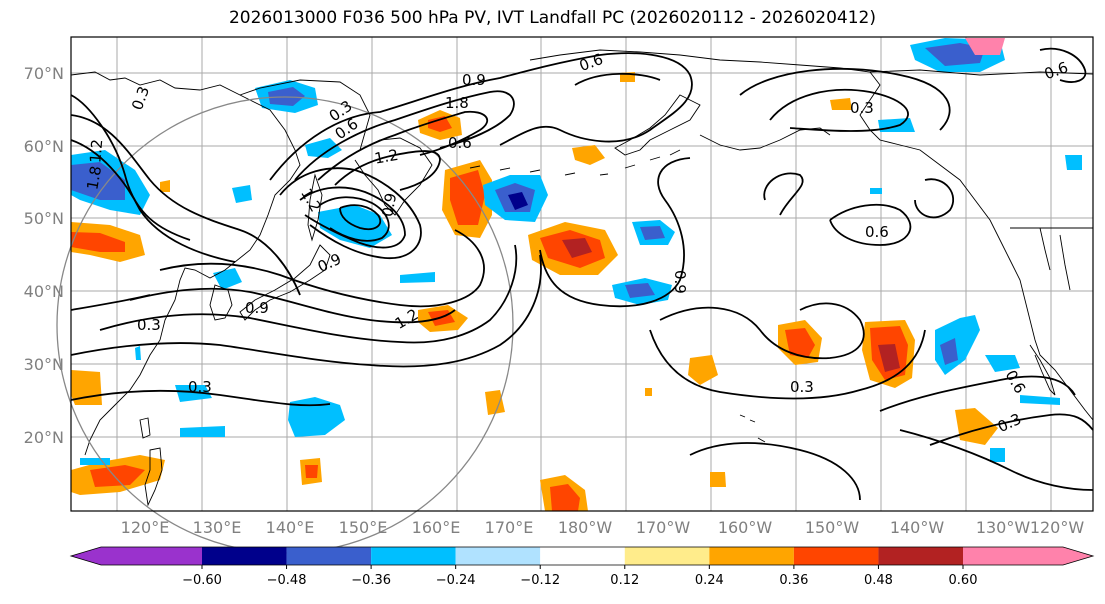 This screenshot has height=604, width=1105. I want to click on lon-label: 180°W, so click(585, 527).